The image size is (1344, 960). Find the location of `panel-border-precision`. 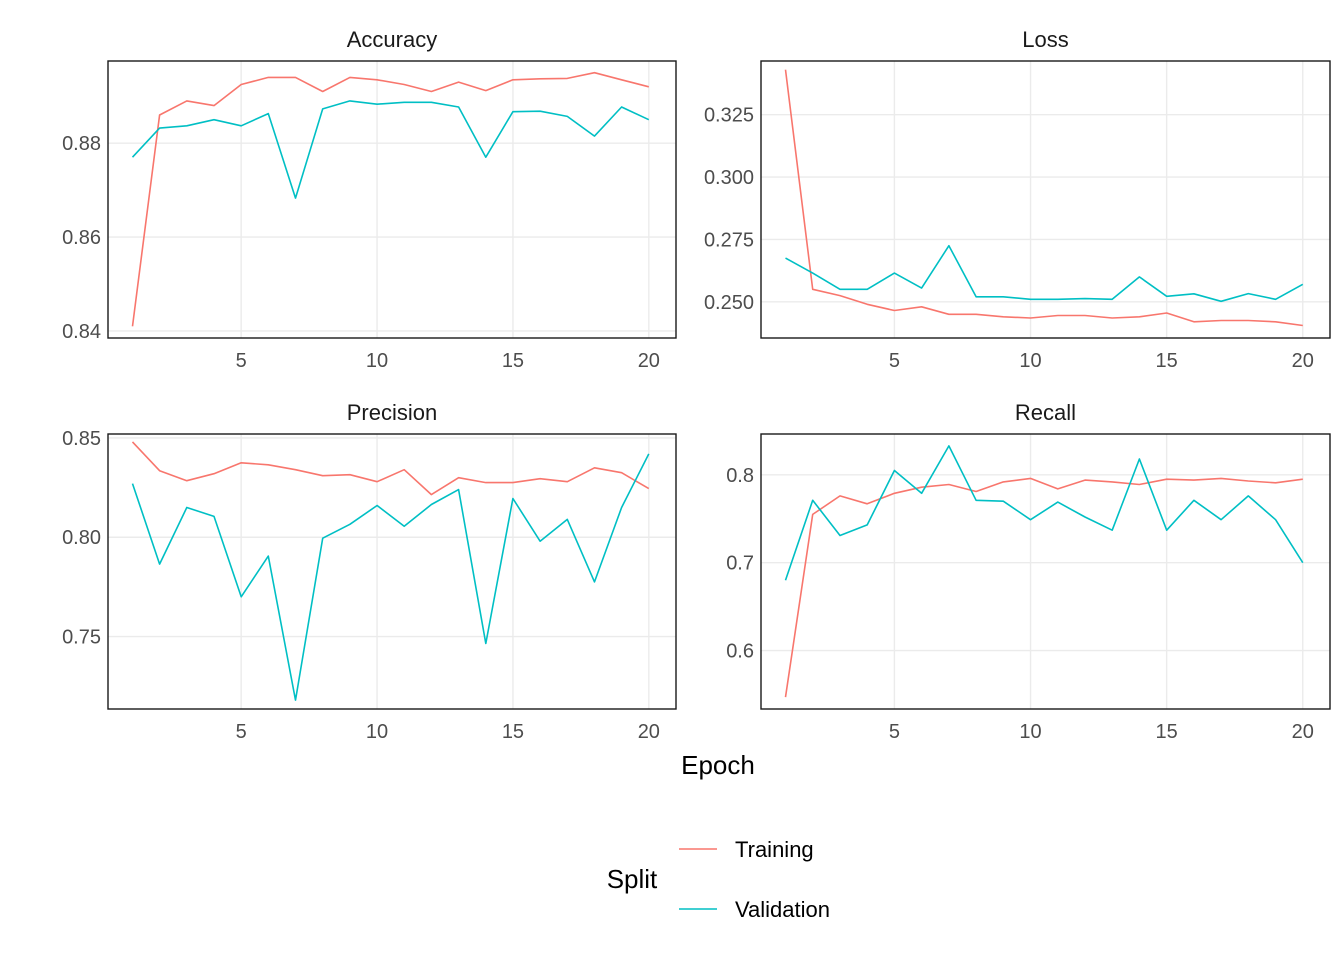

panel-border-precision is located at coordinates (392, 571).